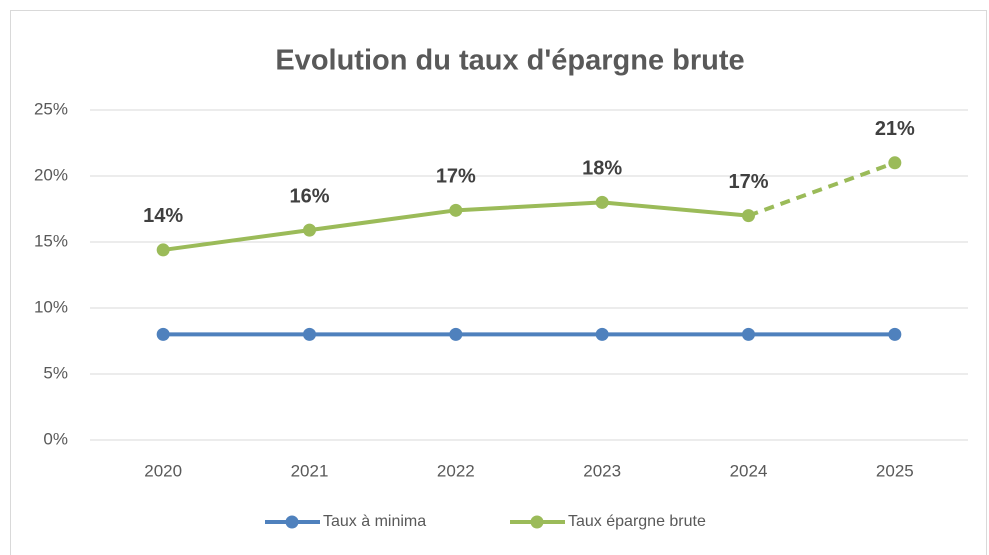 The height and width of the screenshot is (555, 989). I want to click on data-label: 14%, so click(163, 216).